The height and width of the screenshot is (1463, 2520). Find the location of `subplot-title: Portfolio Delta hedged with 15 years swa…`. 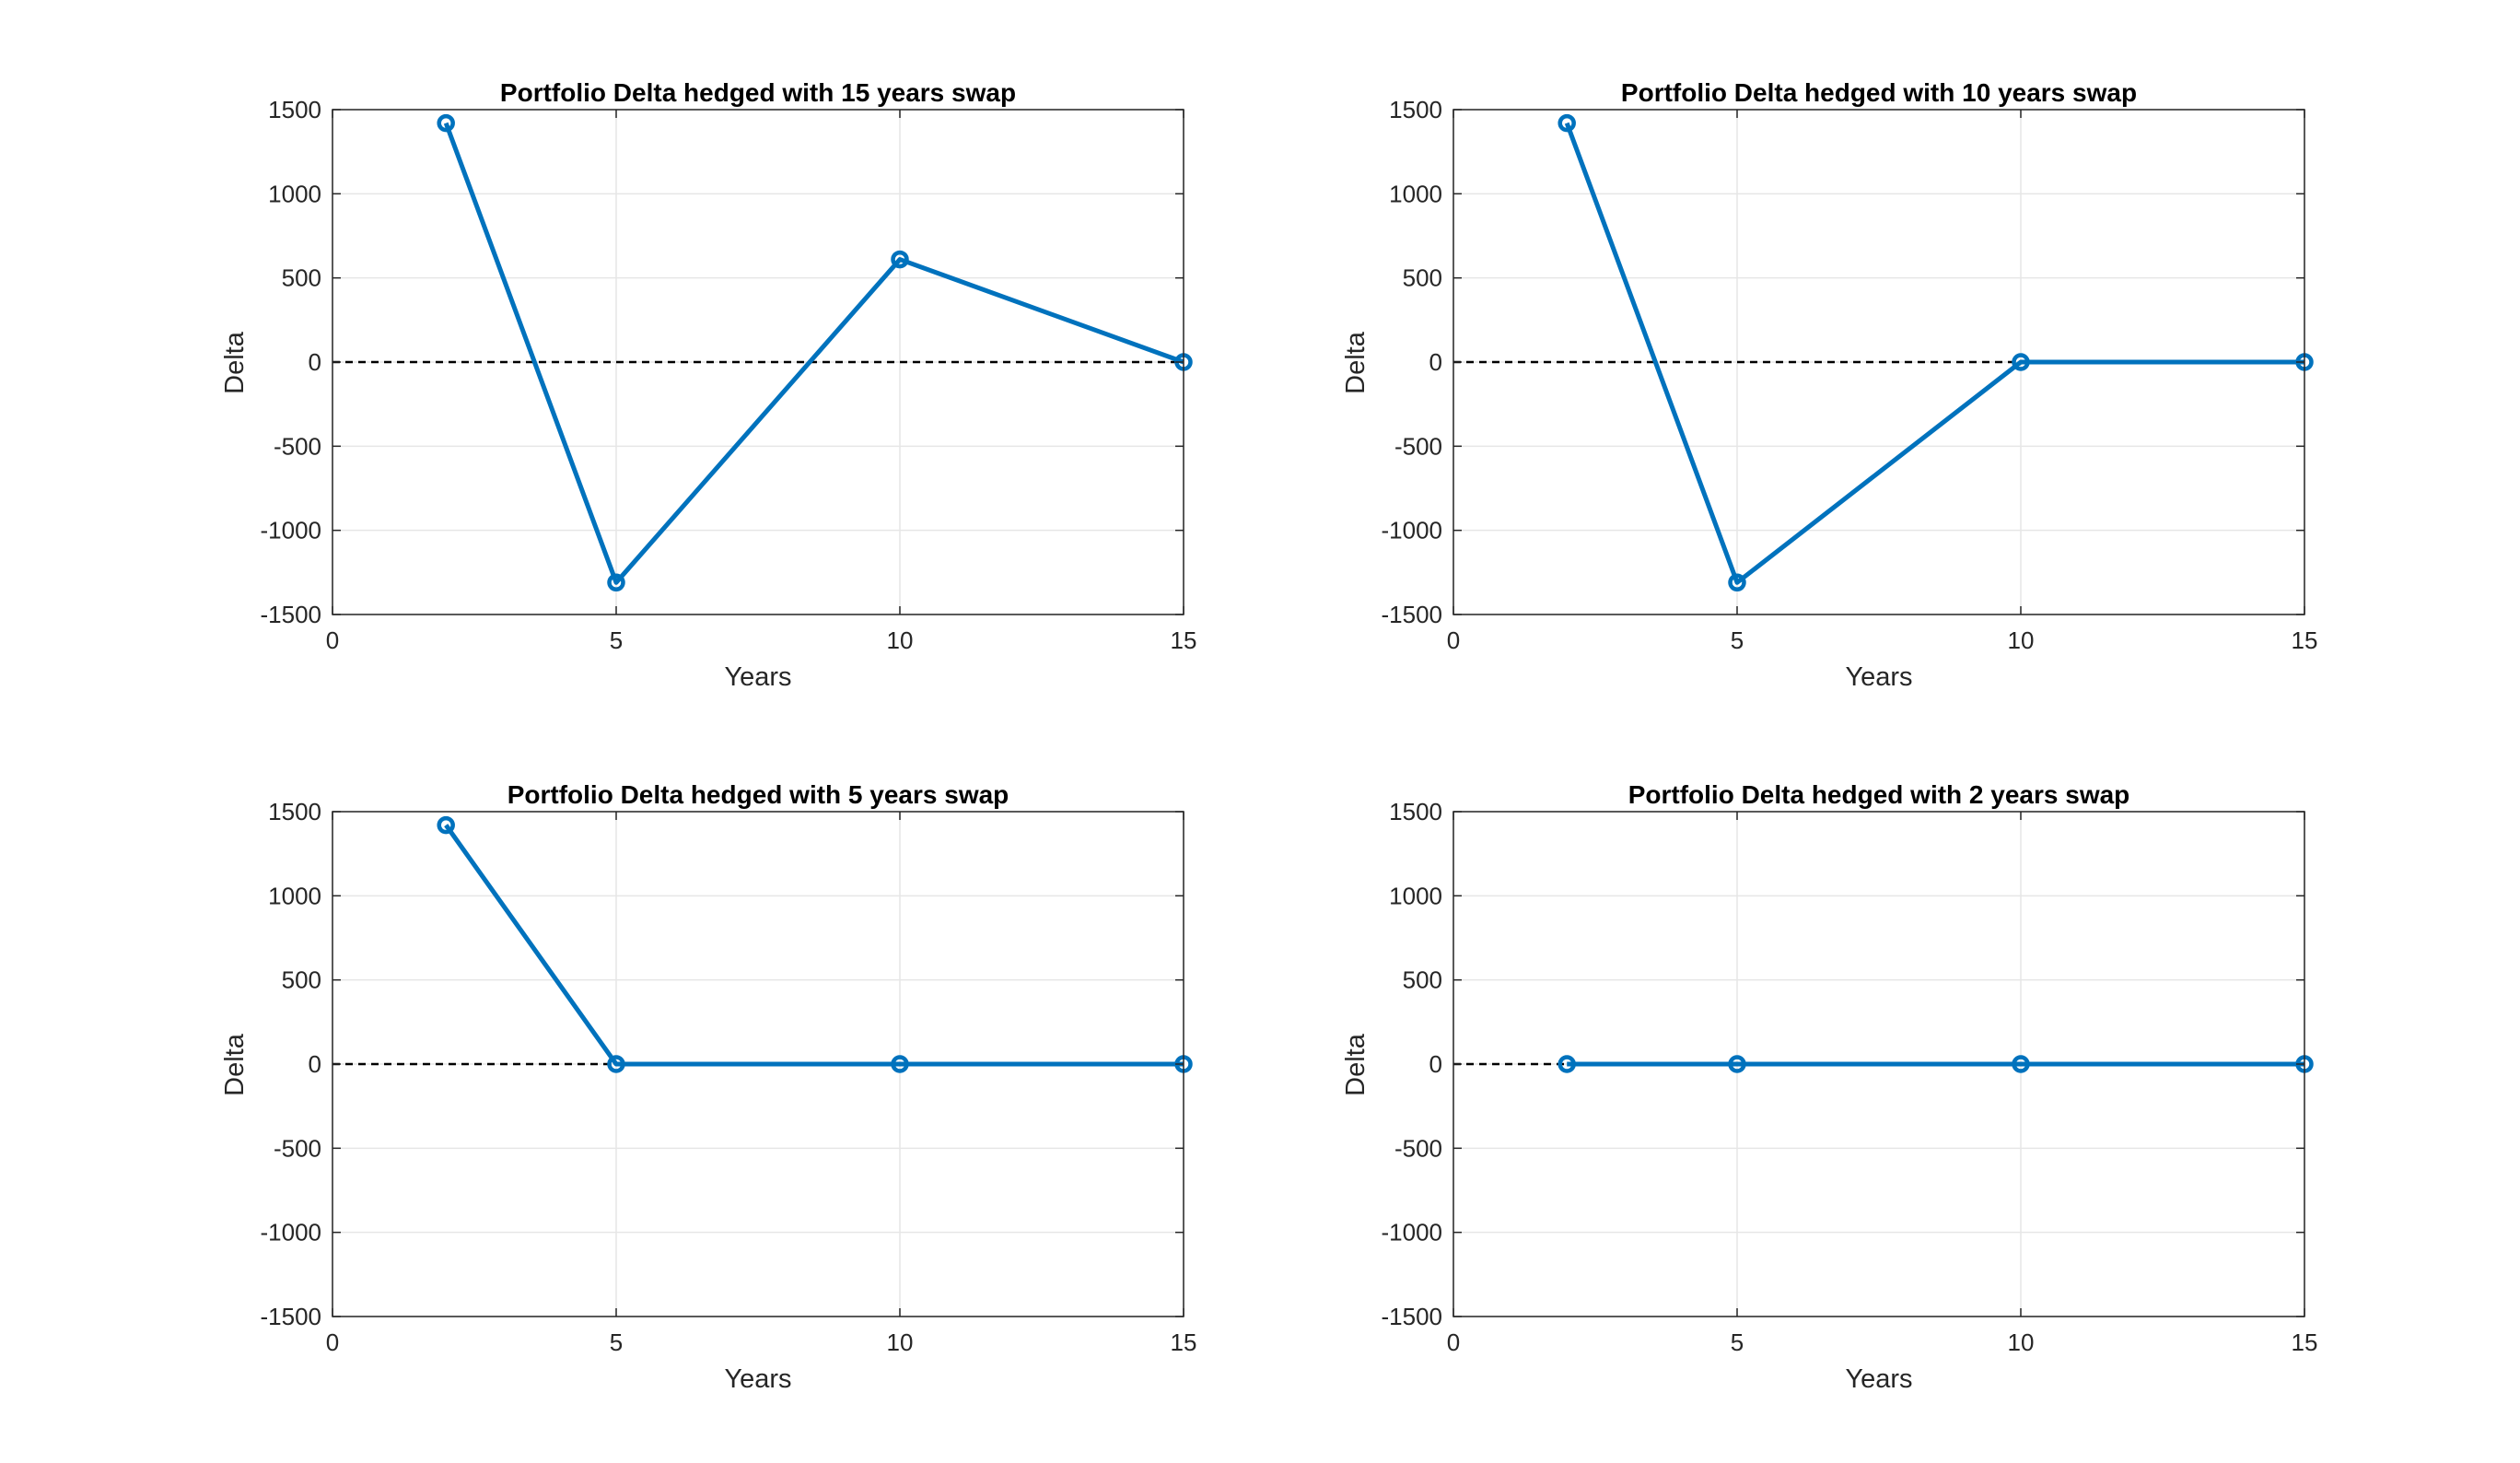

subplot-title: Portfolio Delta hedged with 15 years swa… is located at coordinates (758, 93).